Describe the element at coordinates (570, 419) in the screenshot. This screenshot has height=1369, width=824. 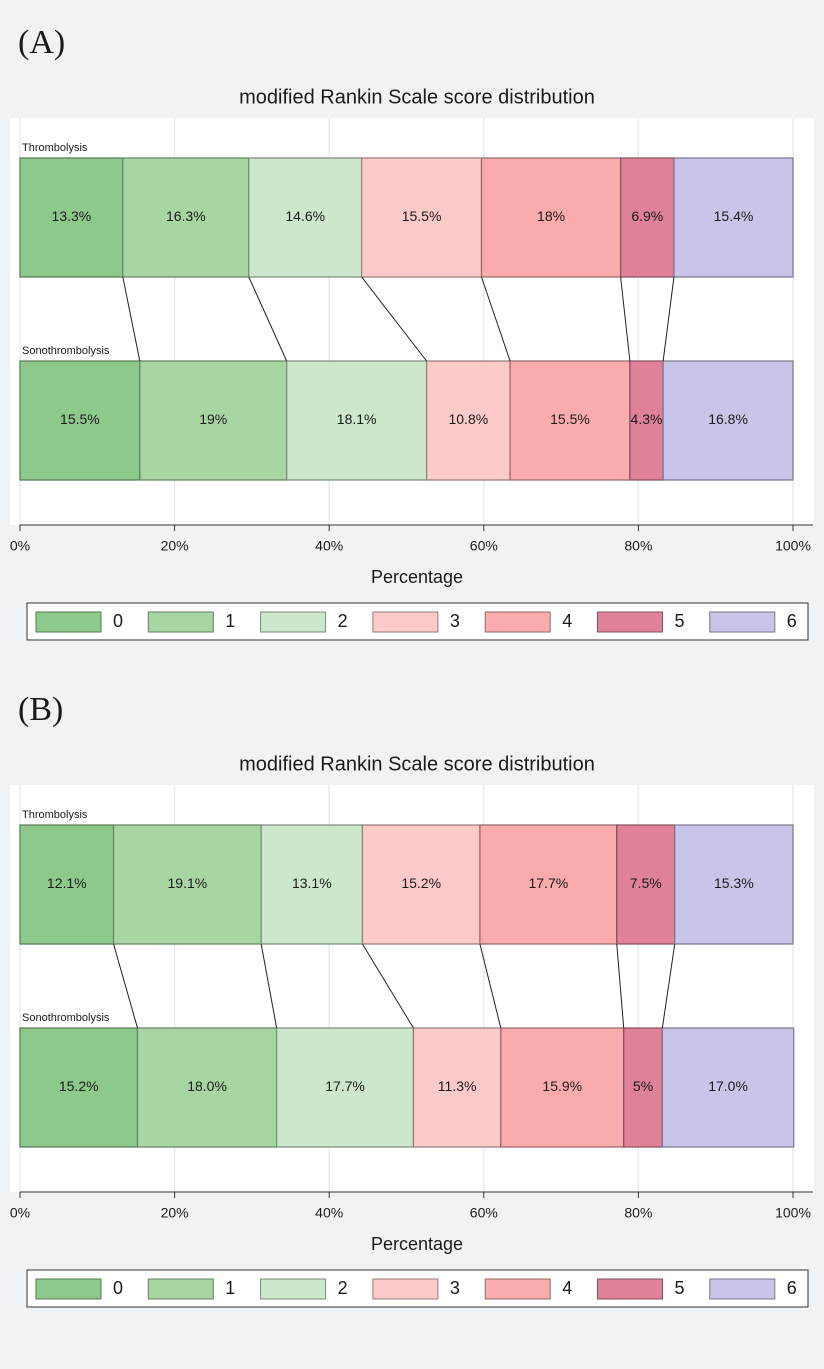
I see `value-label: 15.5%` at that location.